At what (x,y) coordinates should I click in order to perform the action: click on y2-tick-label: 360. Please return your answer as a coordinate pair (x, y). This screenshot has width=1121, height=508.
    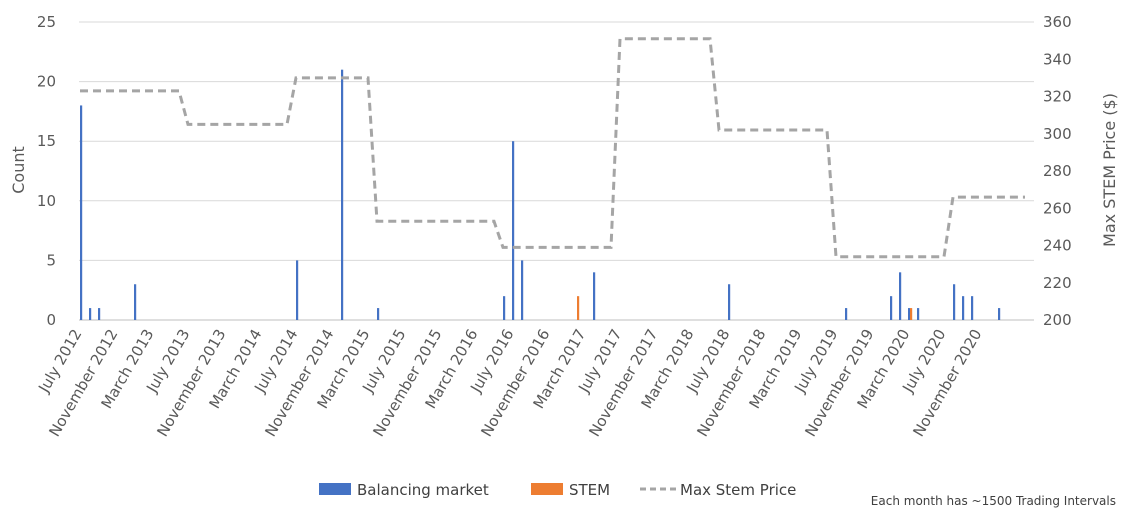
    Looking at the image, I should click on (1057, 22).